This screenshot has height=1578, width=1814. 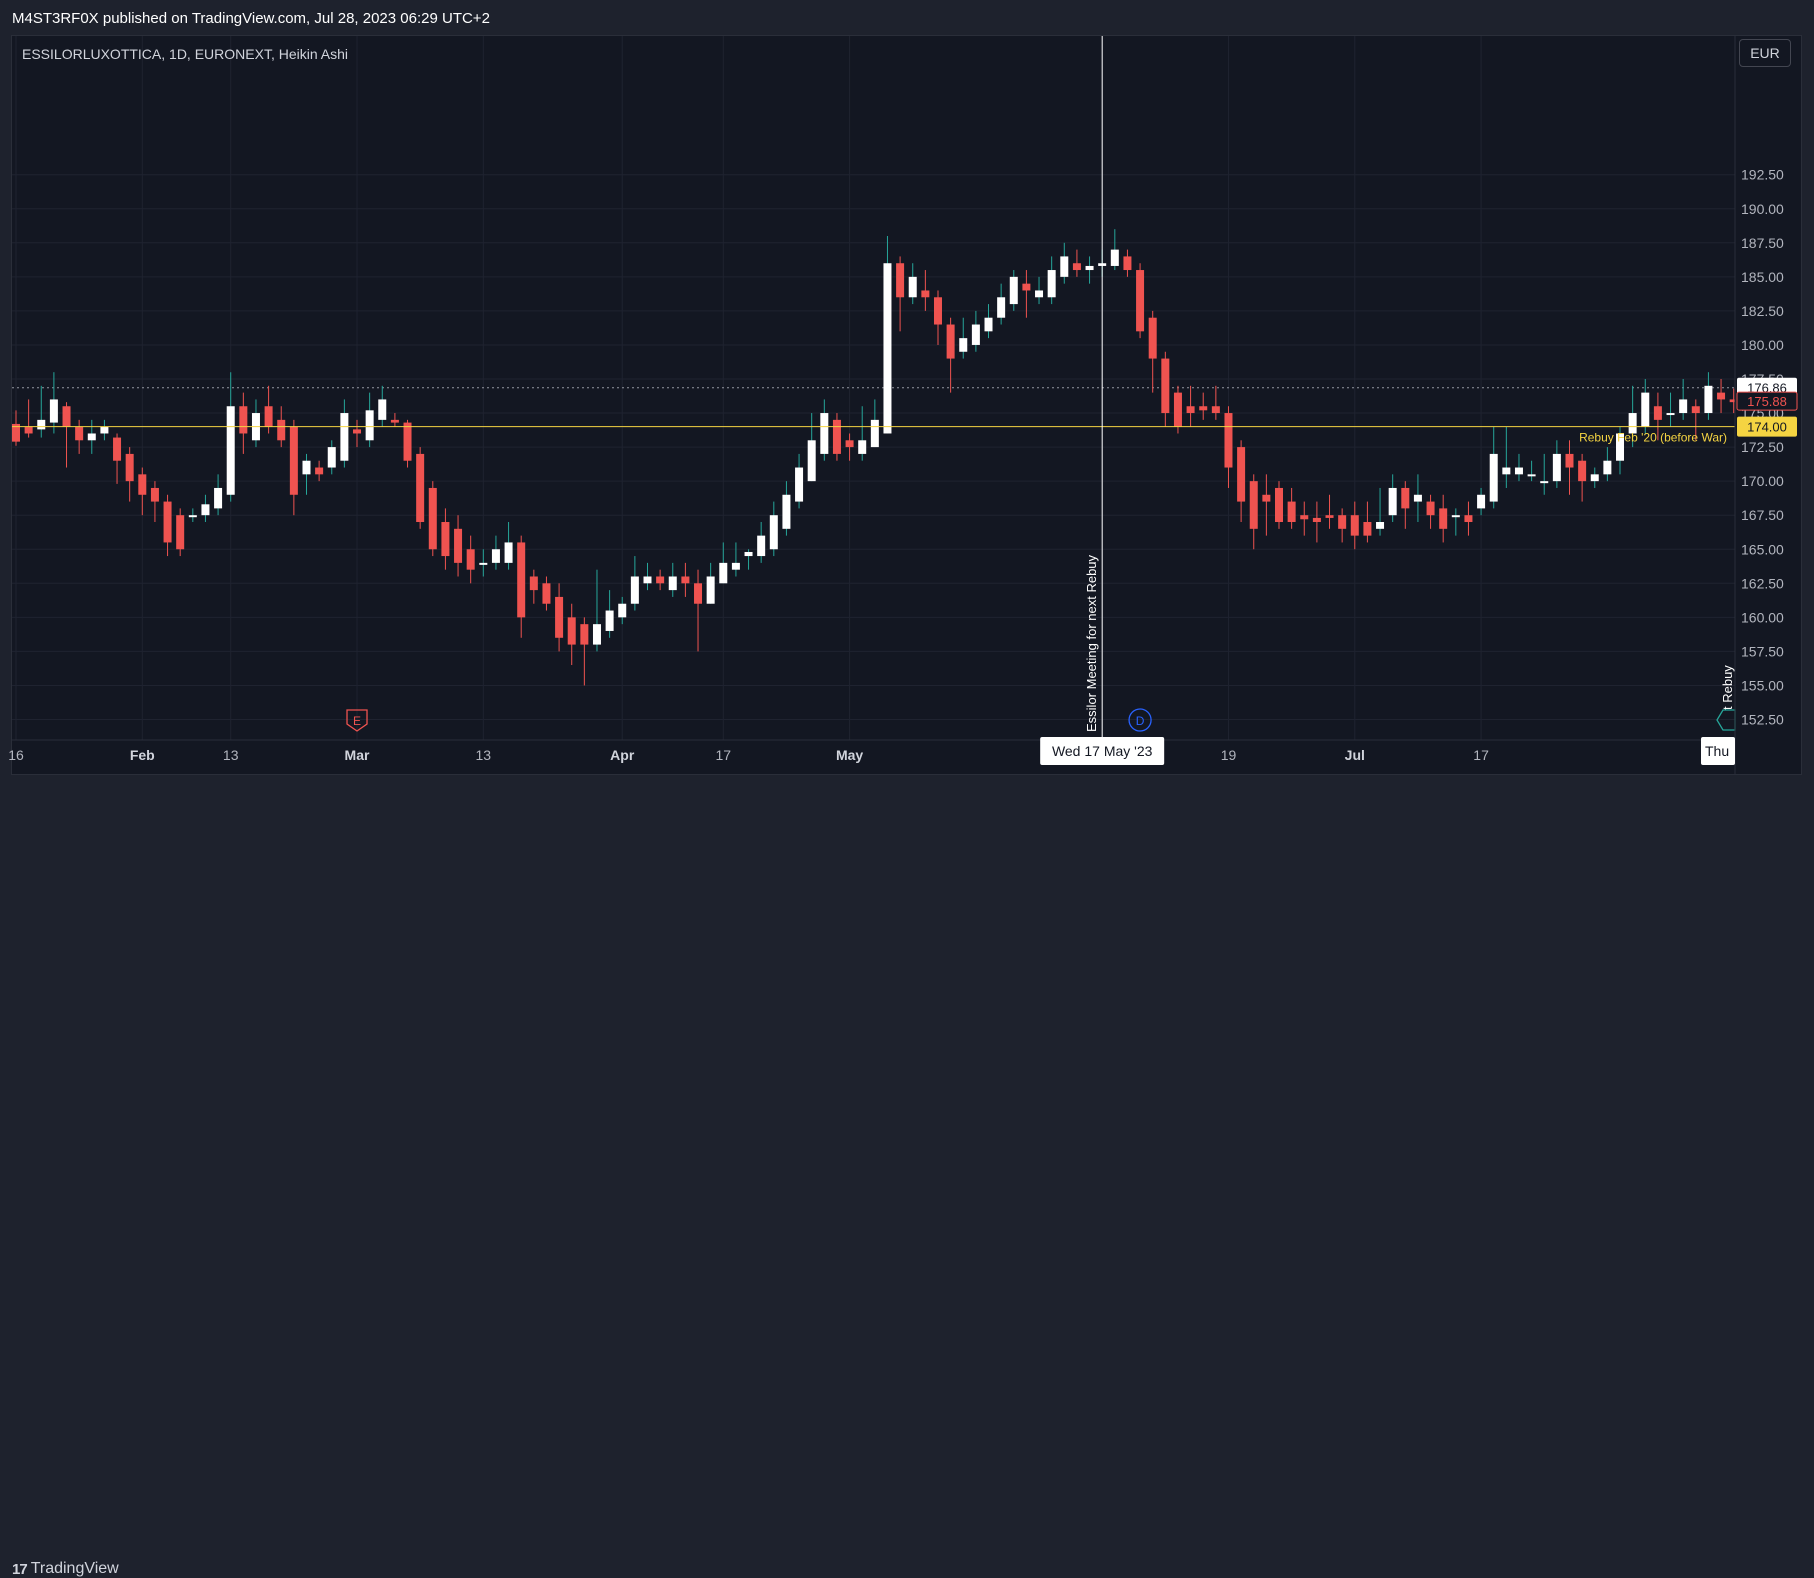 I want to click on dividend-icon, so click(x=1140, y=720).